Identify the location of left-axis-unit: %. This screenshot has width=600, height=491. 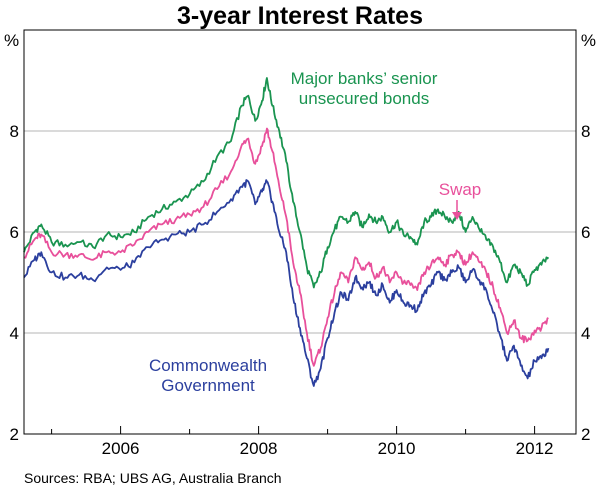
(11, 40).